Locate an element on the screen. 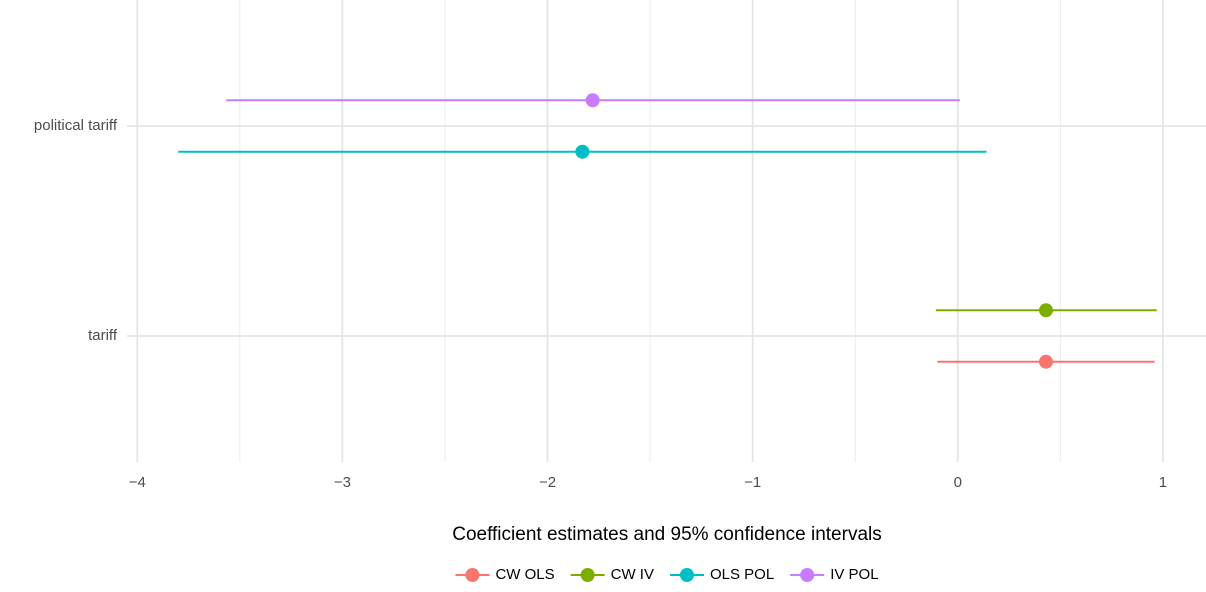 This screenshot has height=592, width=1206. y-tick-label: tariff is located at coordinates (103, 335).